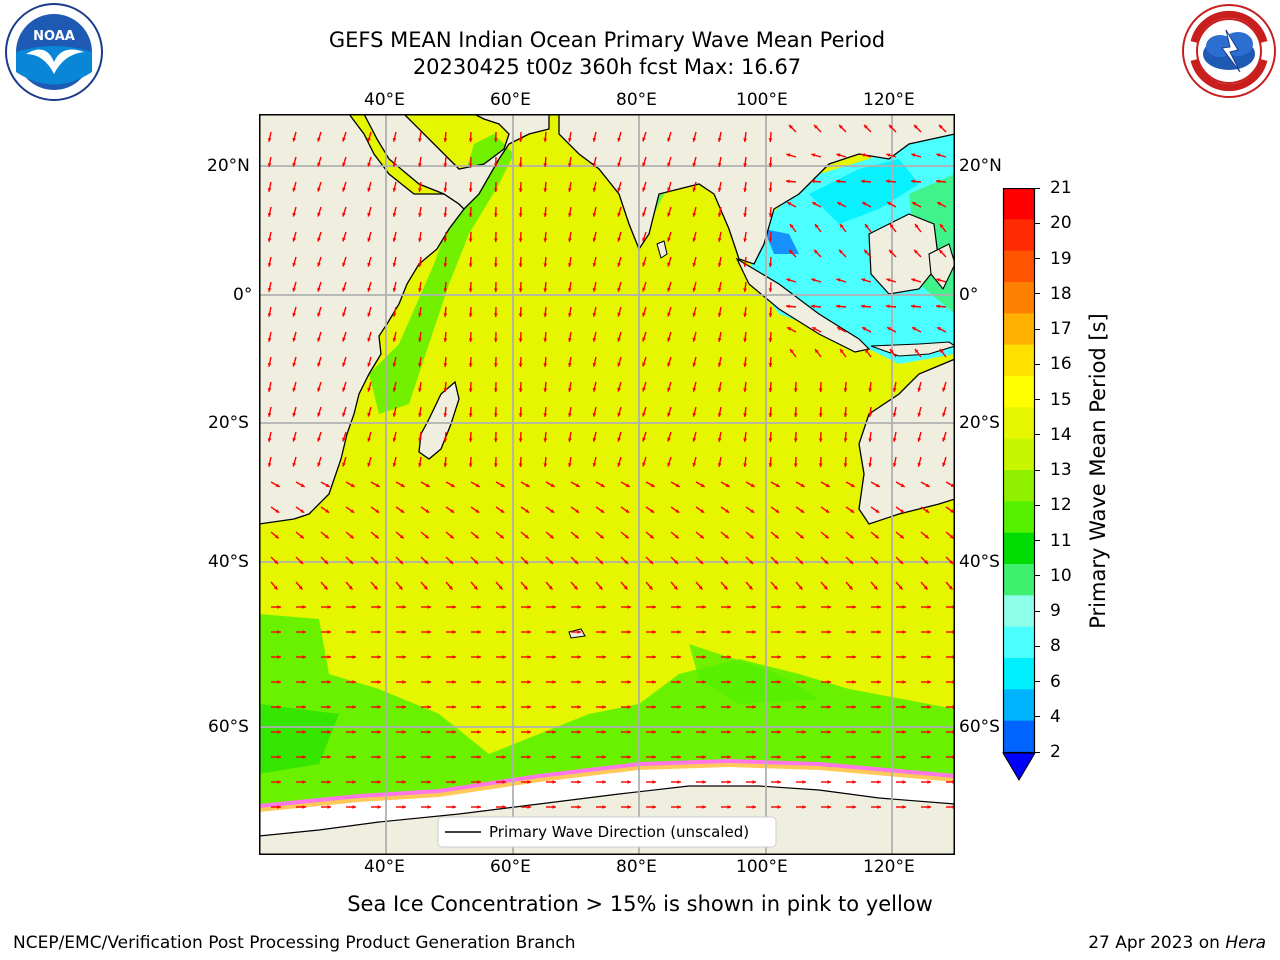 Image resolution: width=1280 pixels, height=960 pixels. Describe the element at coordinates (228, 562) in the screenshot. I see `lat-label-left: 40°S` at that location.